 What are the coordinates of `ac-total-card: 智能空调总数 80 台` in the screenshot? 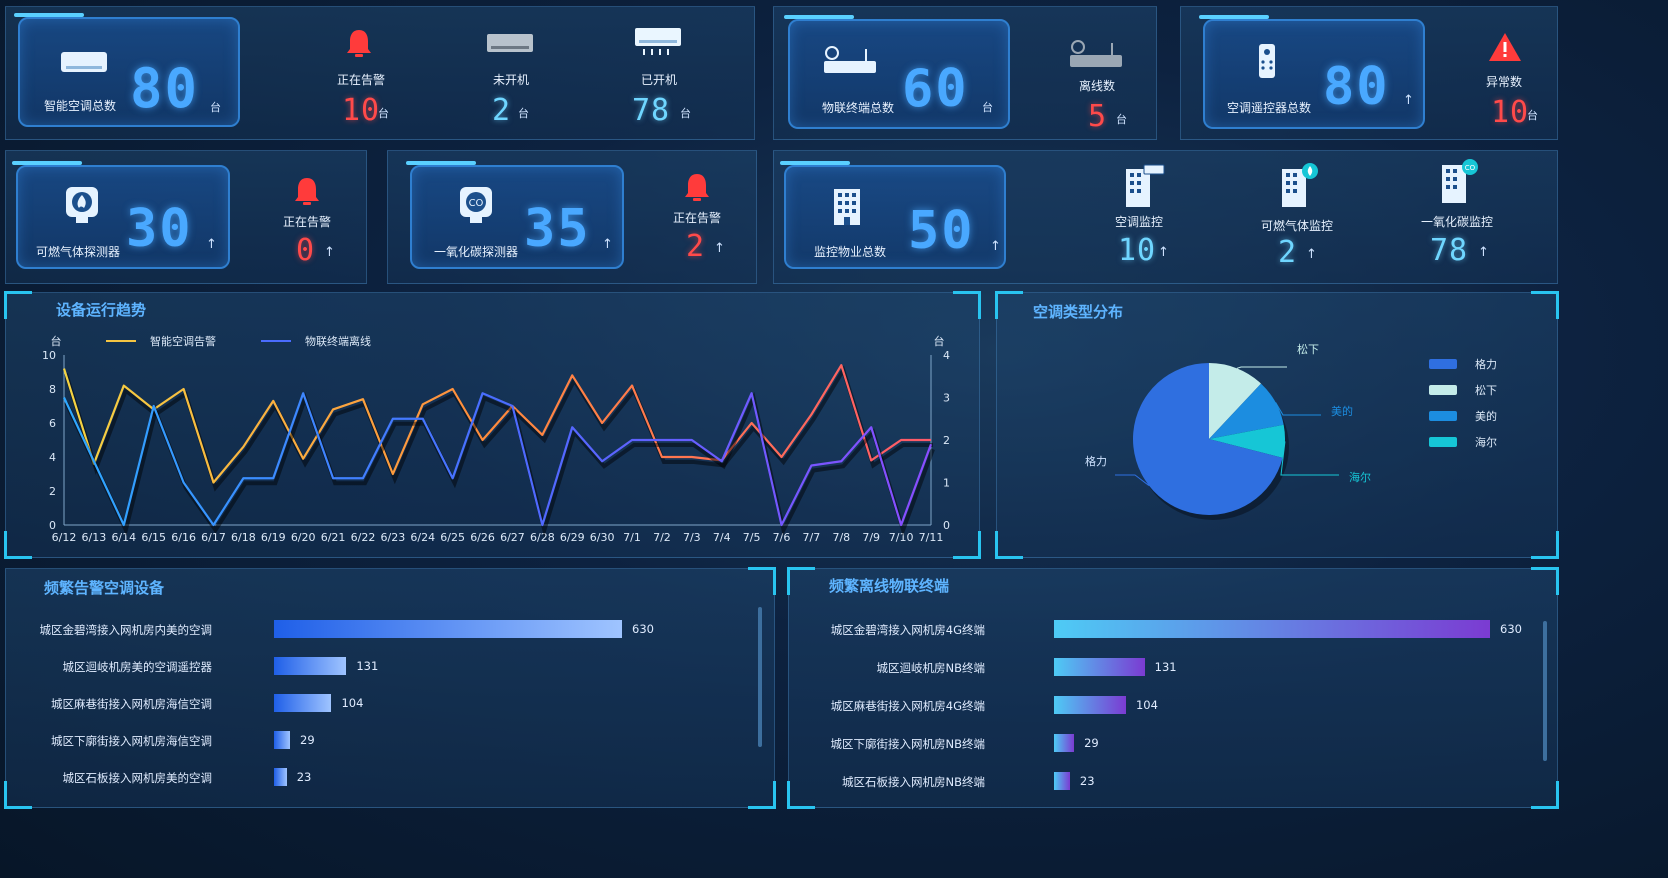 It's located at (127, 70).